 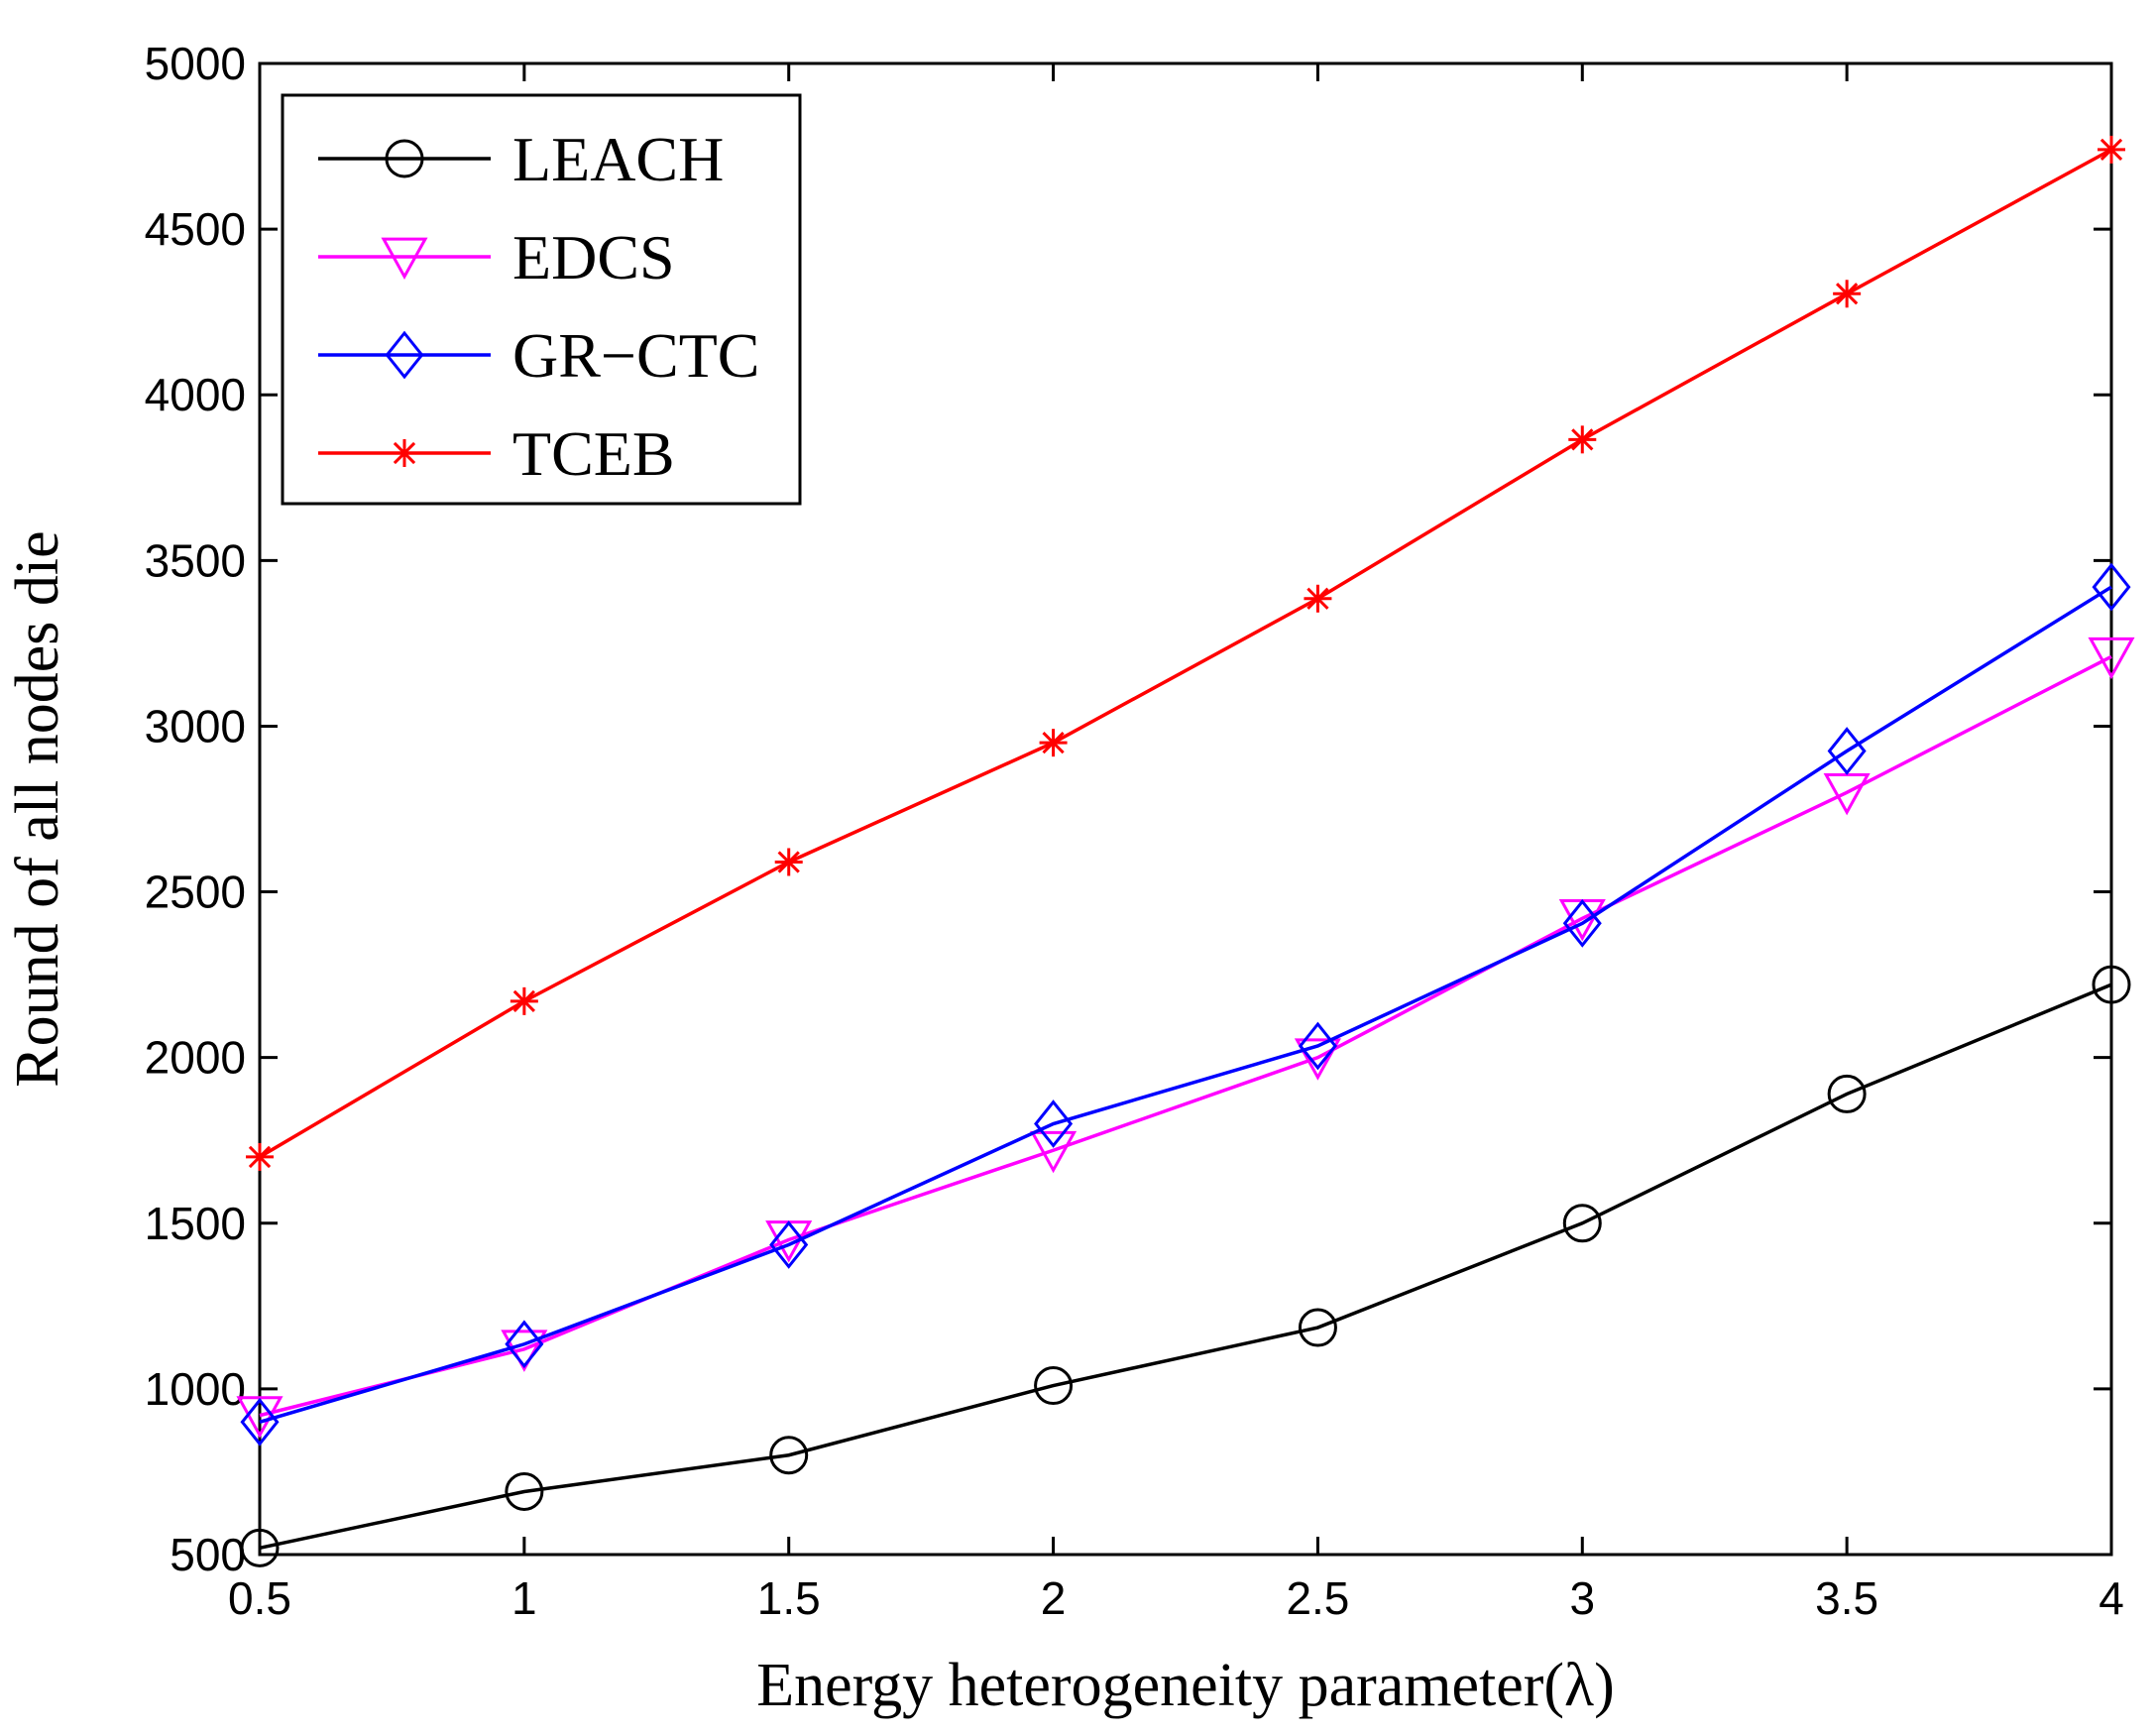 What do you see at coordinates (789, 1598) in the screenshot?
I see `x-tick-label: 1.5` at bounding box center [789, 1598].